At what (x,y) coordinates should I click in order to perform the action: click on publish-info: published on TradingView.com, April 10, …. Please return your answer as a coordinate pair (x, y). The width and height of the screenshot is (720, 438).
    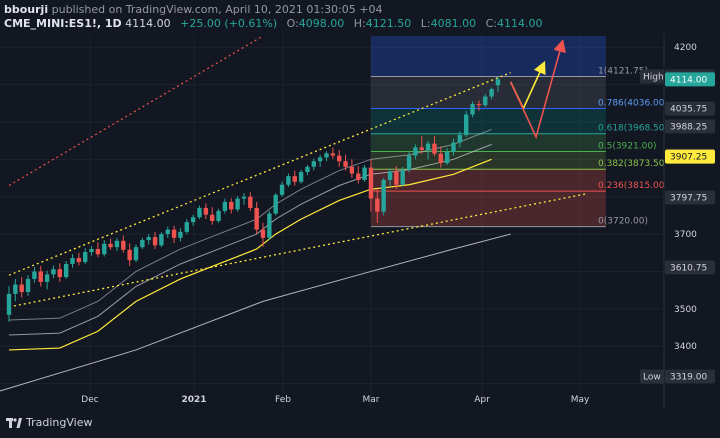
    Looking at the image, I should click on (217, 9).